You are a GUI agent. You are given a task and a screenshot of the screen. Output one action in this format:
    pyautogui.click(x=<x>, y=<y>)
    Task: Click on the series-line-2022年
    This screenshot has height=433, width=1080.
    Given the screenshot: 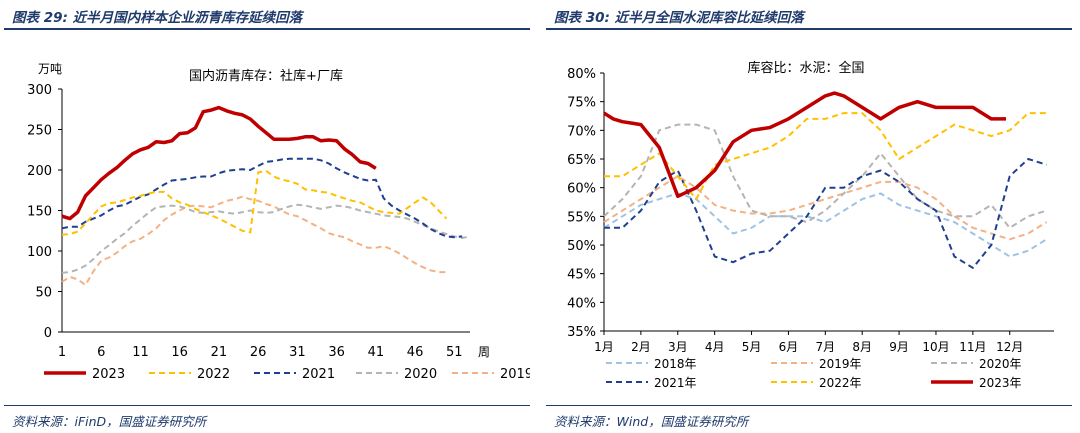 What is the action you would take?
    pyautogui.click(x=825, y=156)
    